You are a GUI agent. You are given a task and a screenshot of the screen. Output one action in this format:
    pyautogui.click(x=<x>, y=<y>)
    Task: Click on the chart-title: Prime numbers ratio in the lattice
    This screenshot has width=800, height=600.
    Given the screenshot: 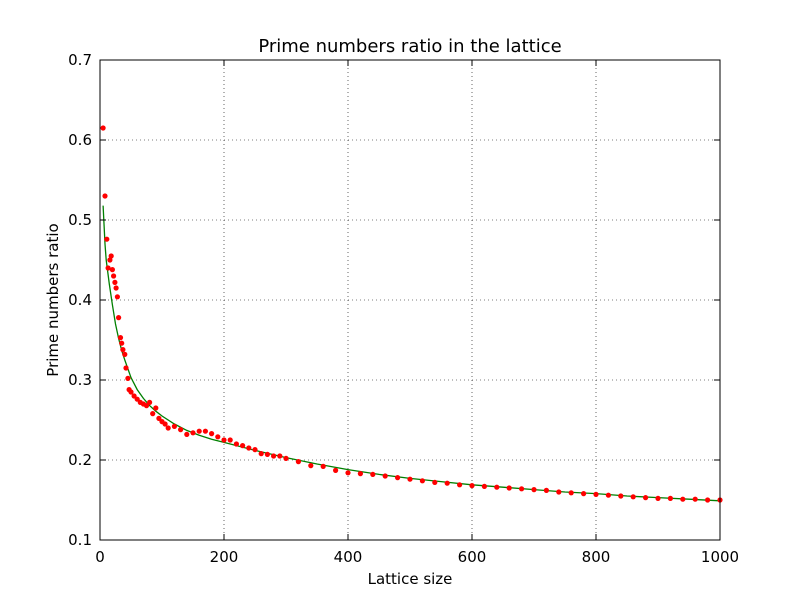 What is the action you would take?
    pyautogui.click(x=409, y=46)
    